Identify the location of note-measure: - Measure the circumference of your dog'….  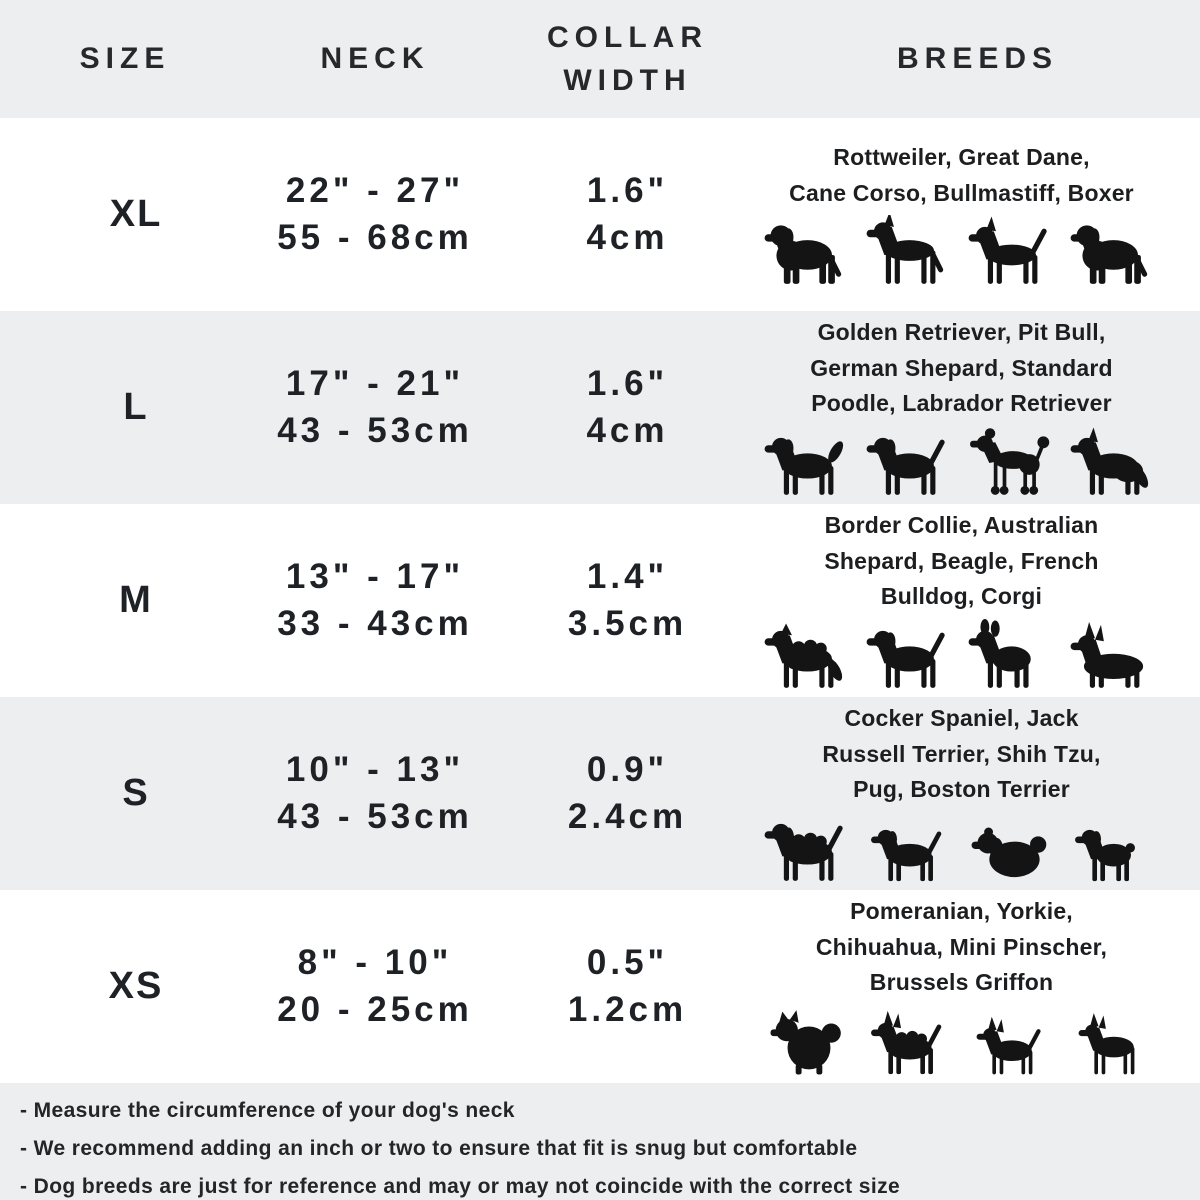
(267, 1110).